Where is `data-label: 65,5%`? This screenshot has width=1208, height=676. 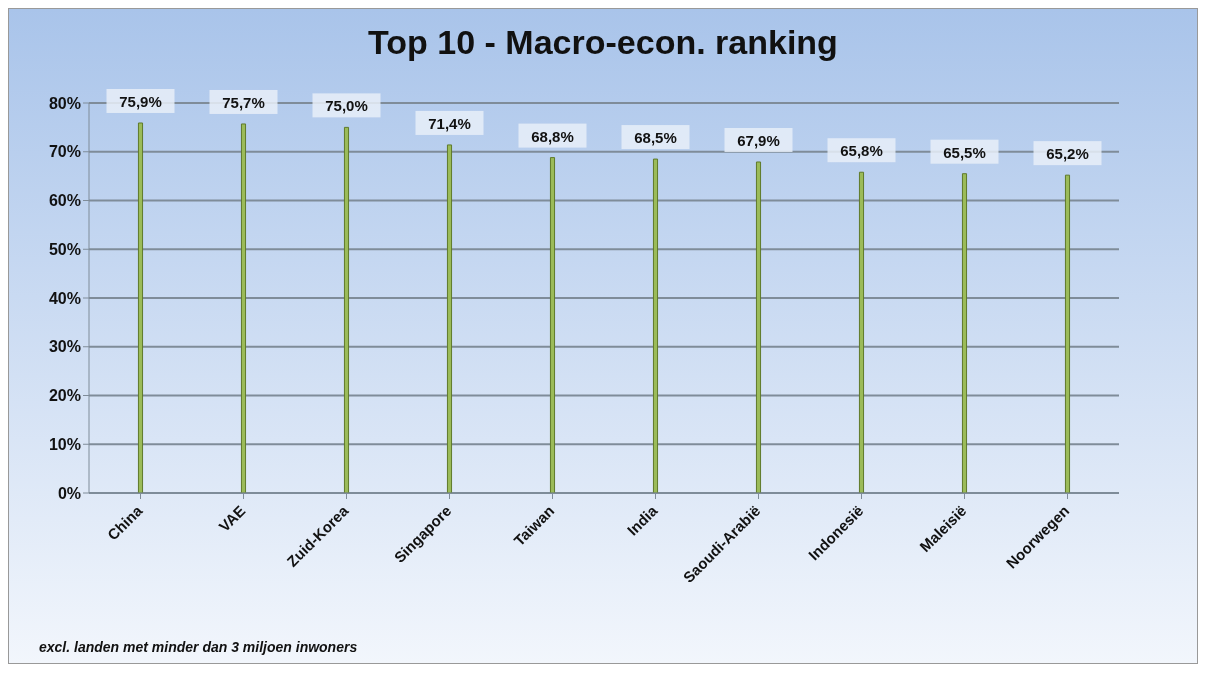 data-label: 65,5% is located at coordinates (964, 152).